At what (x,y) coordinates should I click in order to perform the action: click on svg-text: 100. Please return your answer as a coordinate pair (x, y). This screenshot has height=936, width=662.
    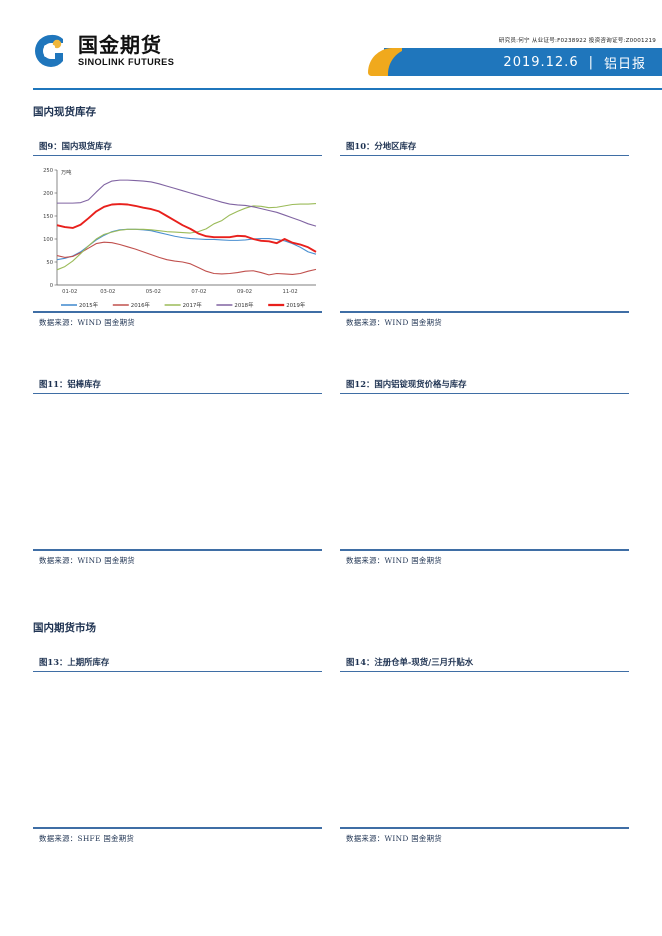
    Looking at the image, I should click on (48, 240).